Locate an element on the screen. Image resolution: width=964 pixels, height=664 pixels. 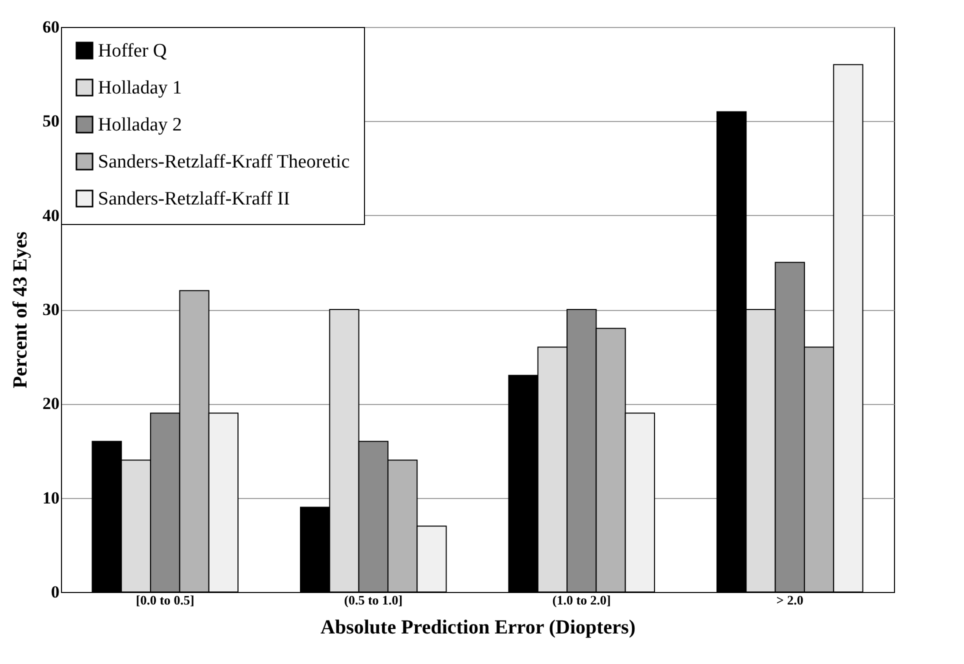
x-tick-label: (1.0 to 2.0] is located at coordinates (581, 600).